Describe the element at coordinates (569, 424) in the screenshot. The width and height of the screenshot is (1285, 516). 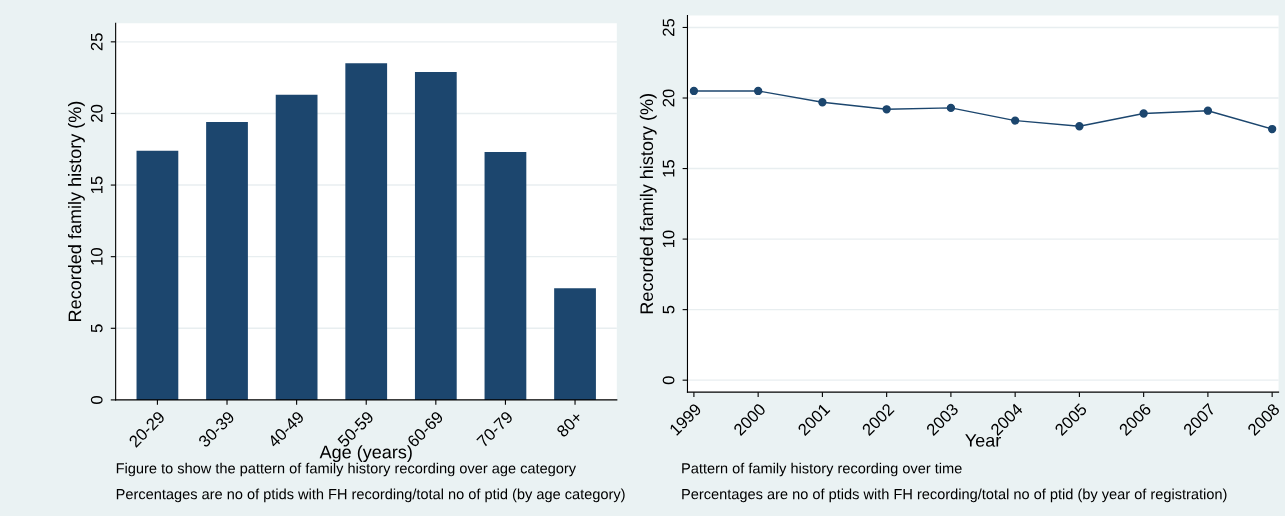
I see `x-tick-label: 80+` at that location.